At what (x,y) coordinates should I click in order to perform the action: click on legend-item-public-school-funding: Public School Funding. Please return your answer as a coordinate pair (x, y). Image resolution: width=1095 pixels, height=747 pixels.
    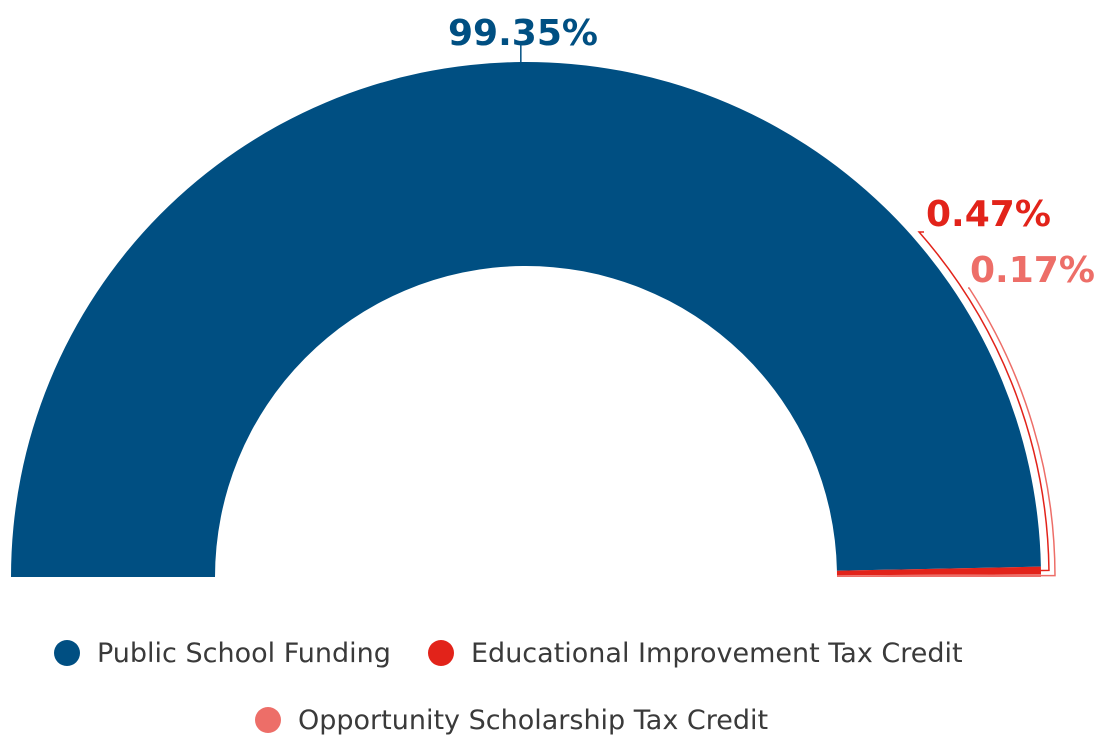
    Looking at the image, I should click on (222, 653).